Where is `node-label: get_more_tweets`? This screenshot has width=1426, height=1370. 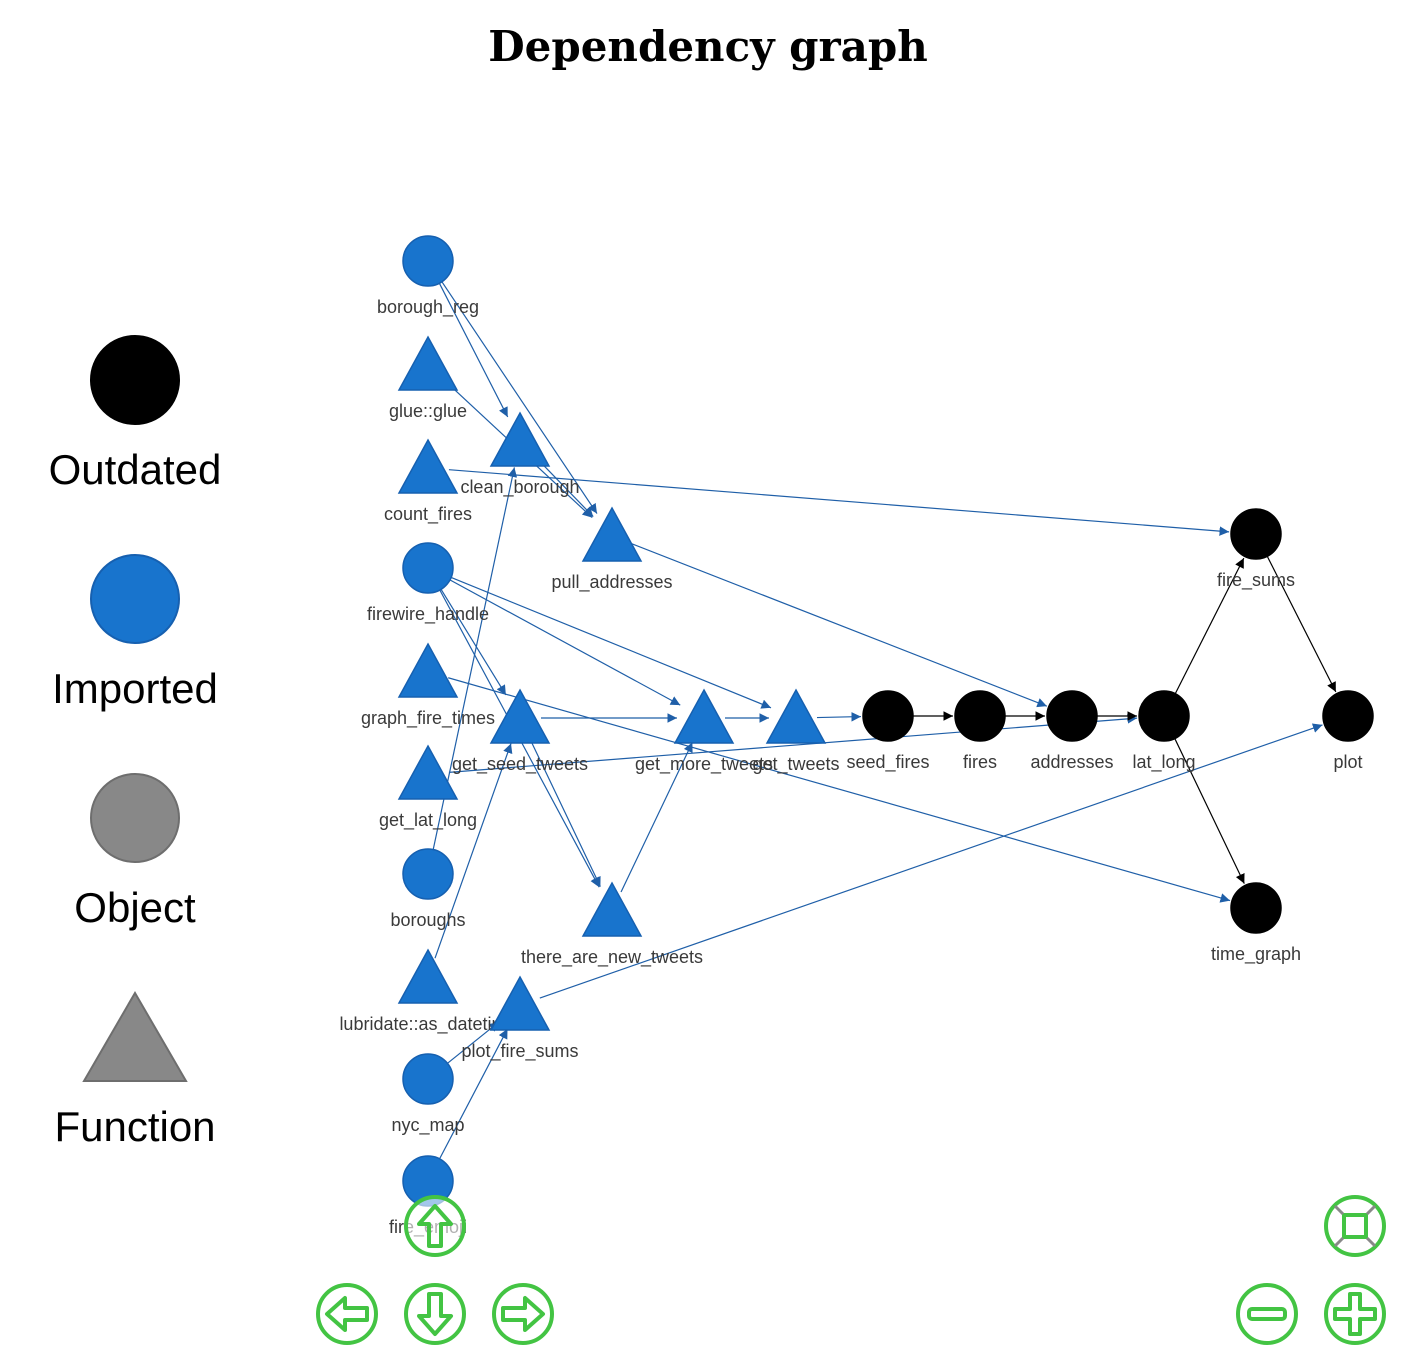 node-label: get_more_tweets is located at coordinates (704, 764).